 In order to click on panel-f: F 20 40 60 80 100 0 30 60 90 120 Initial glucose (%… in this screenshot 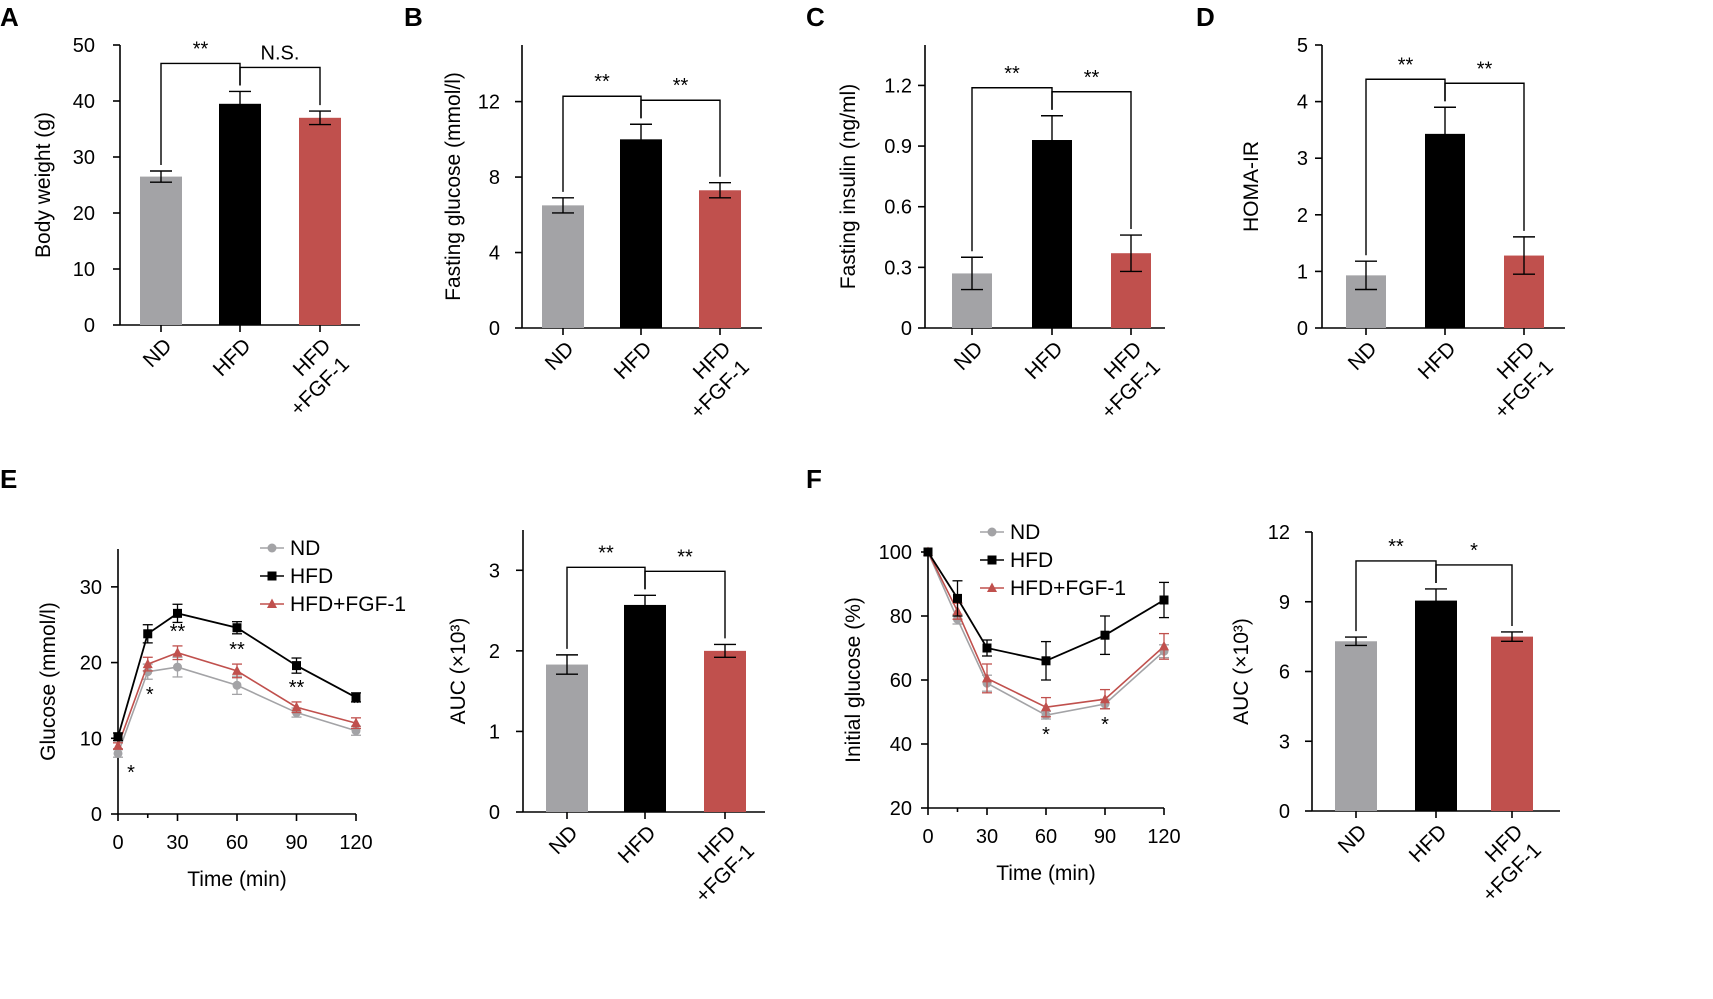, I will do `click(993, 674)`.